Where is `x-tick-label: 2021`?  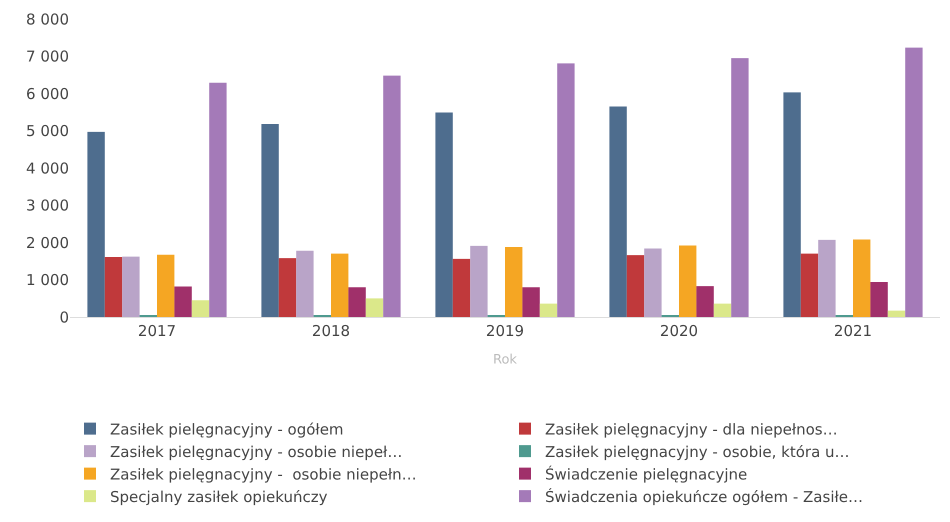 x-tick-label: 2021 is located at coordinates (853, 331).